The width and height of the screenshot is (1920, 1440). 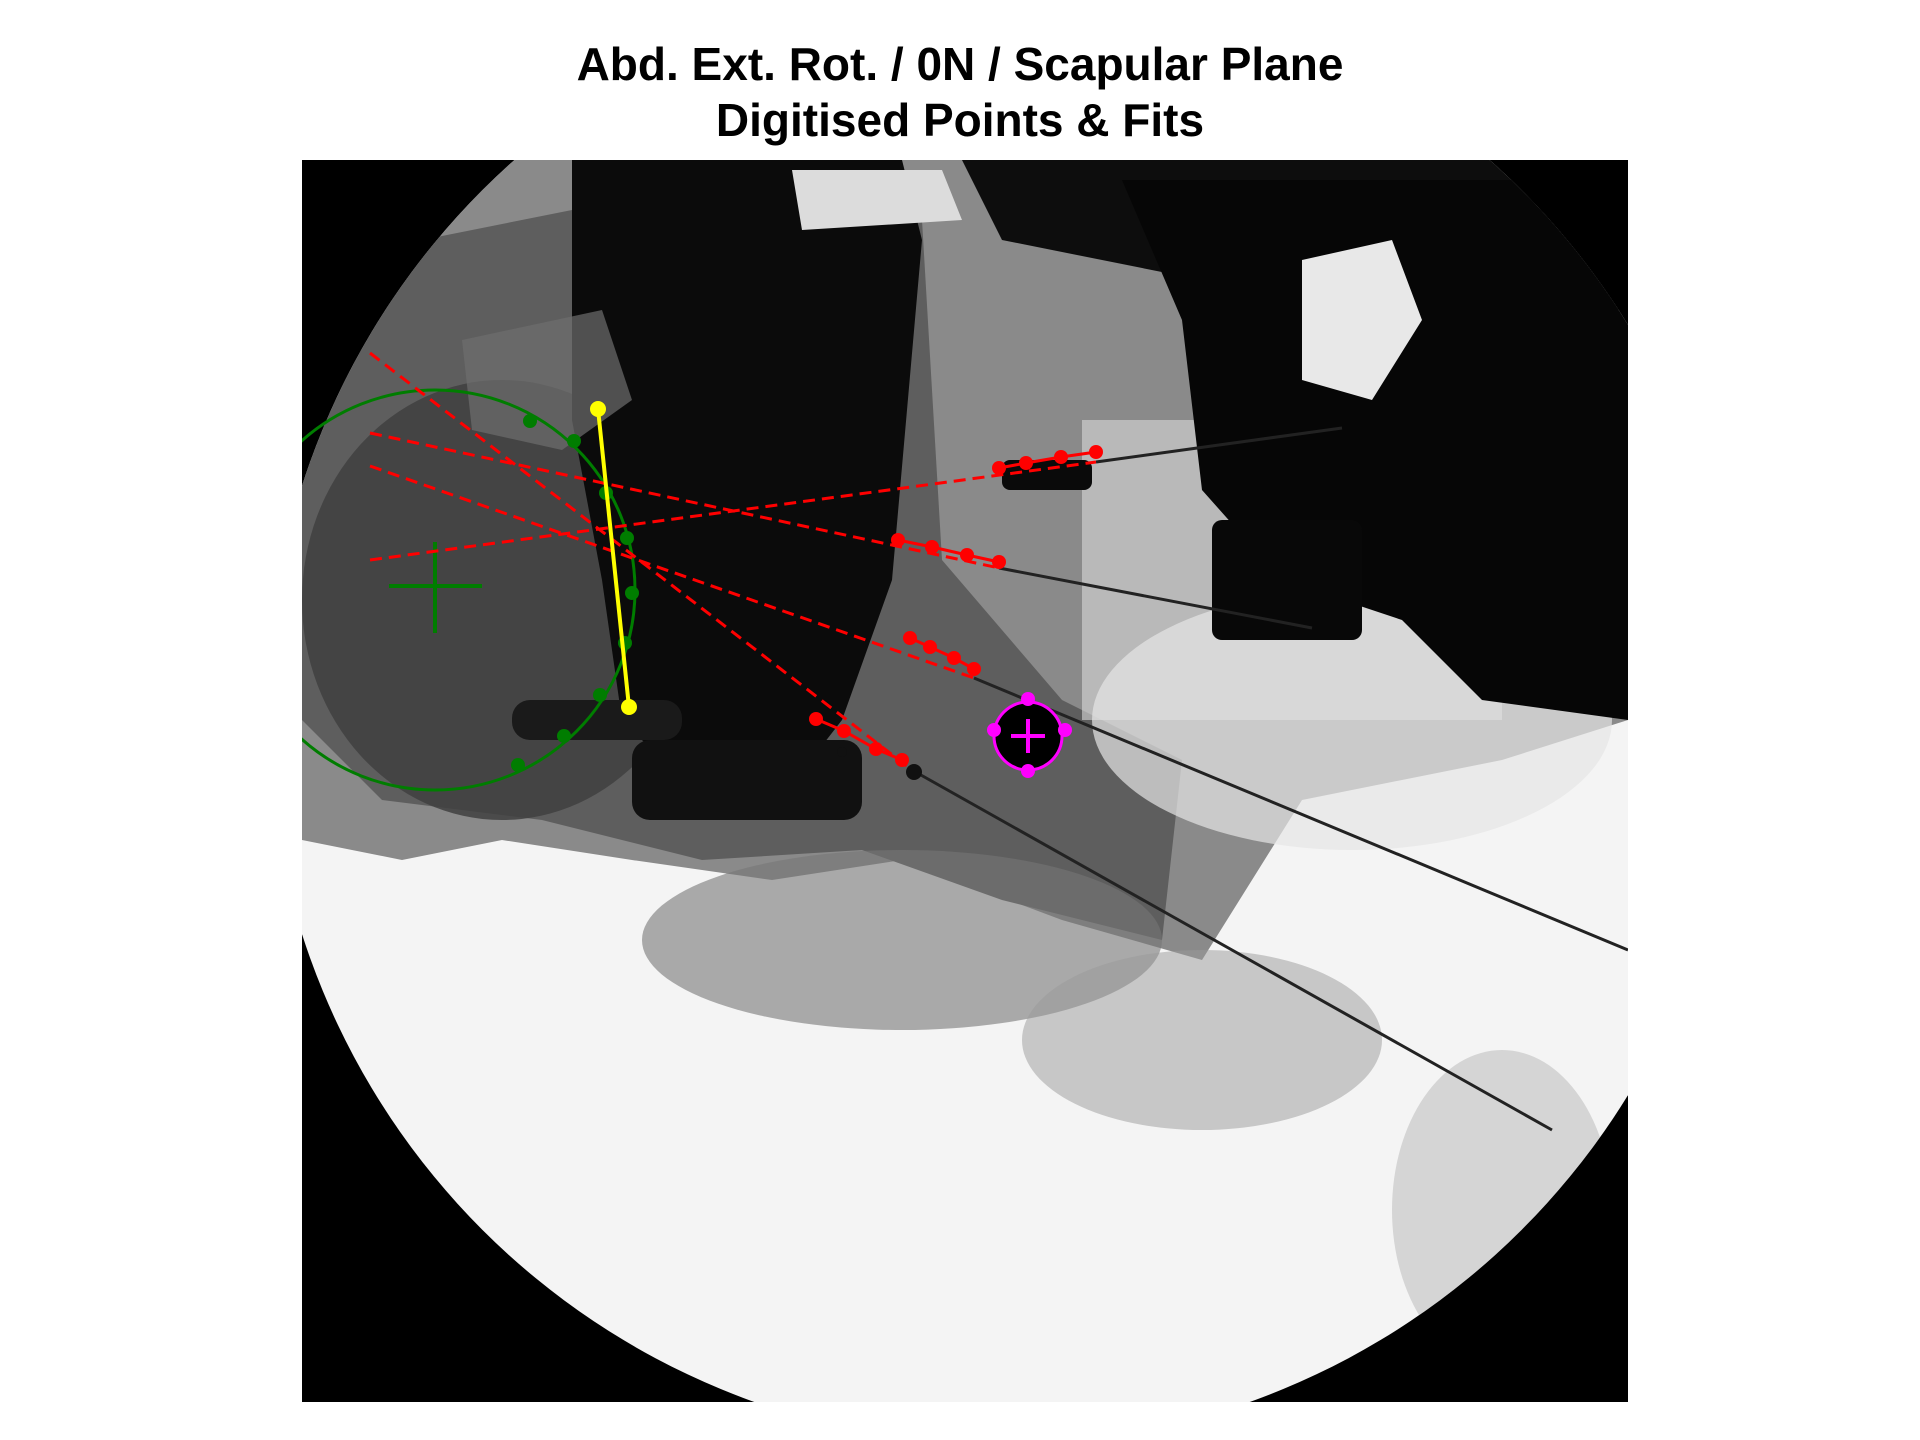 I want to click on glenoid-endpoint-bottom, so click(x=629, y=707).